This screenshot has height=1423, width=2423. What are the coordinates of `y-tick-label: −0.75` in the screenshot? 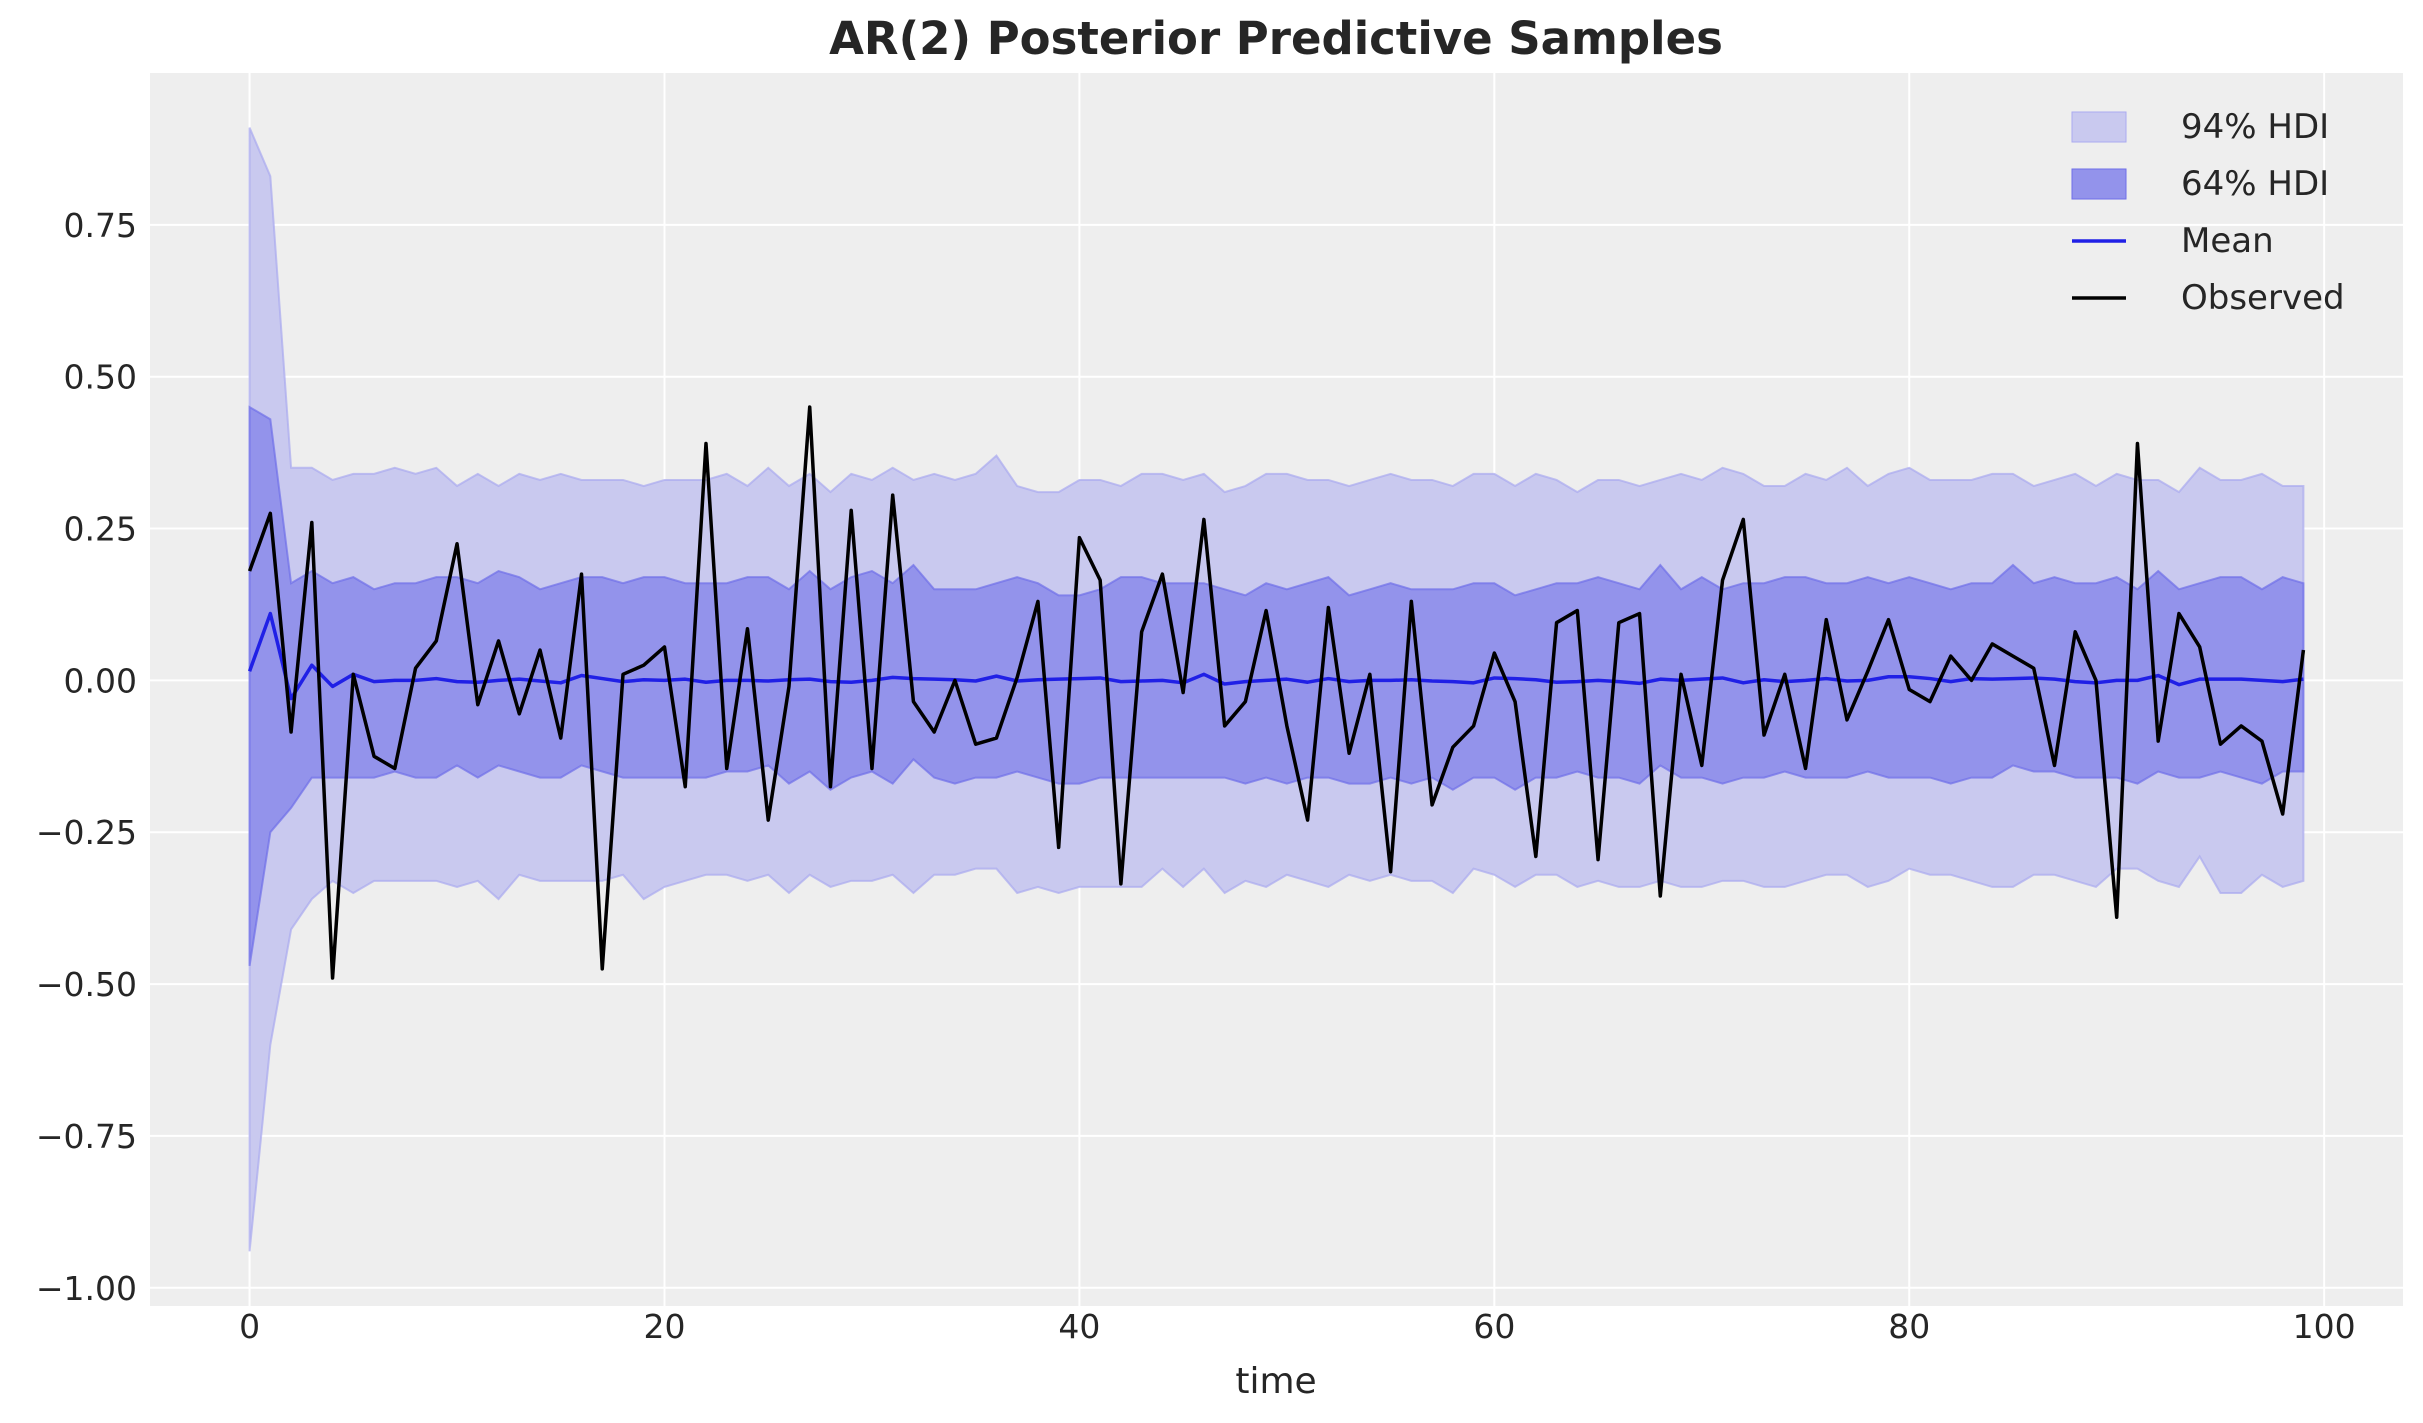 It's located at (86, 1136).